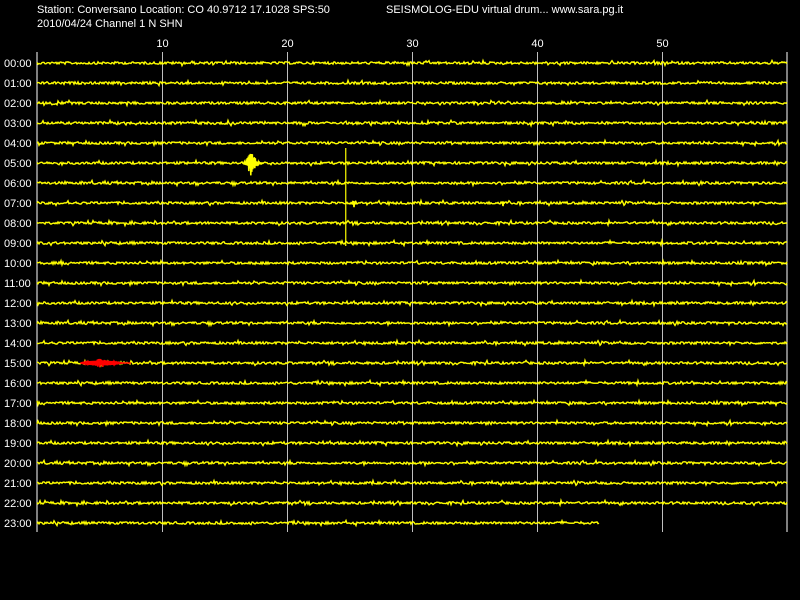  Describe the element at coordinates (287, 44) in the screenshot. I see `minute-tick-label: 20` at that location.